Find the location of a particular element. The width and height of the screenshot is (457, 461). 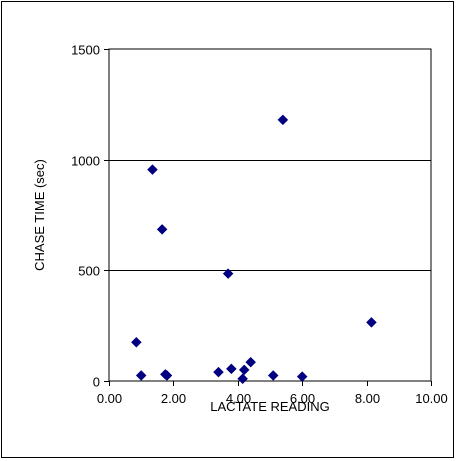

y-axis-title: CHASE TIME (sec) is located at coordinates (39, 215).